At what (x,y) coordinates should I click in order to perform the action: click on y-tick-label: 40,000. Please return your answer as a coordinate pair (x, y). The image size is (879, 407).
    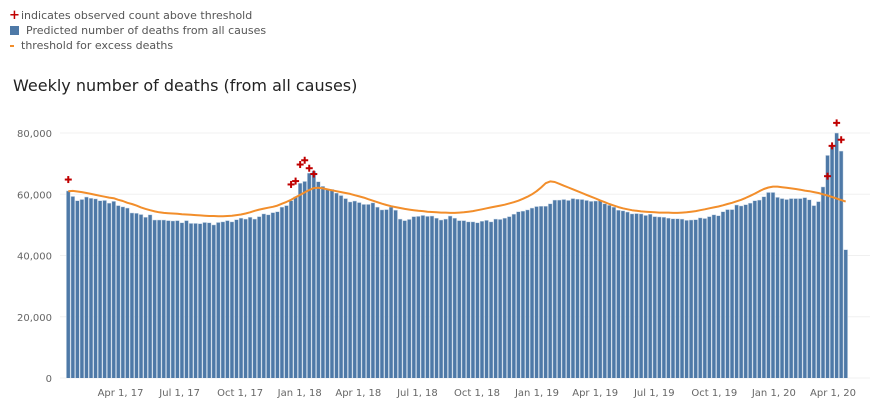
    Looking at the image, I should click on (34, 257).